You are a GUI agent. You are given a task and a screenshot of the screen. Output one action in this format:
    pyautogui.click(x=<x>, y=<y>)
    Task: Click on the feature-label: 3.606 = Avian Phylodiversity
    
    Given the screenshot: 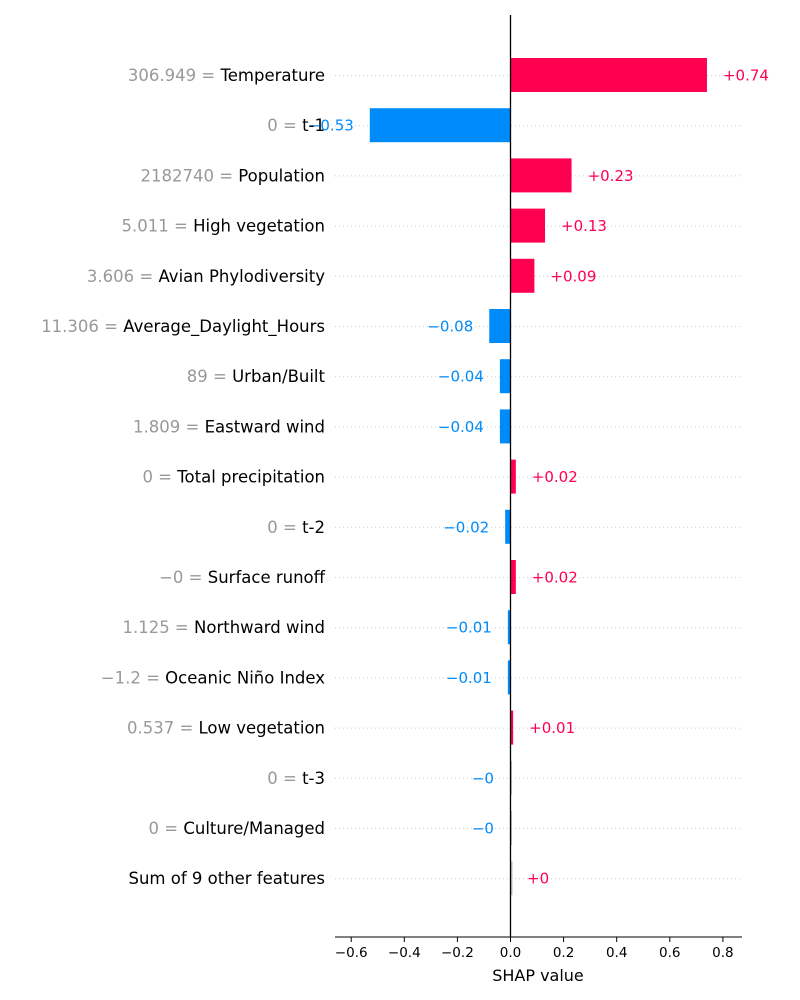 What is the action you would take?
    pyautogui.click(x=206, y=276)
    